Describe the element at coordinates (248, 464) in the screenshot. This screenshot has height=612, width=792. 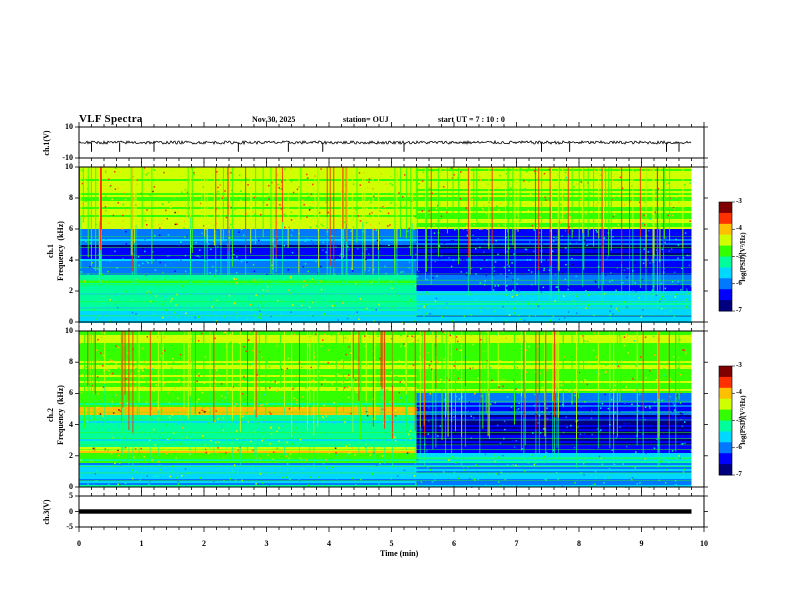
I see `ch2-spectrogram-row-before` at that location.